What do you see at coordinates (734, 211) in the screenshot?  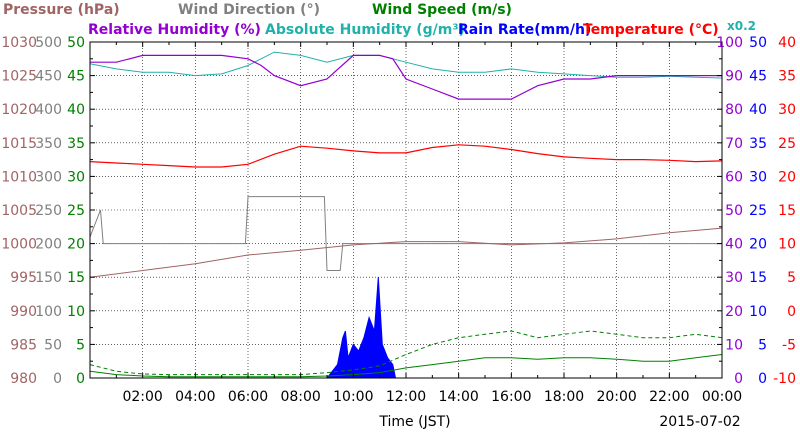 I see `y-tick-label-relative-humidity: 50` at bounding box center [734, 211].